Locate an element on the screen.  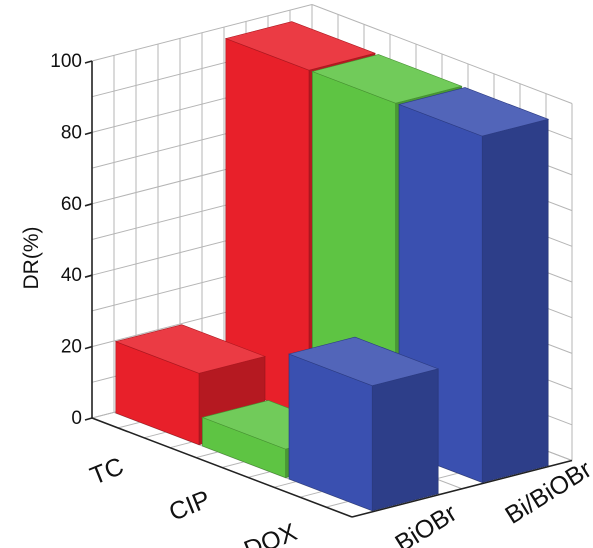
x-category-label: CIP is located at coordinates (189, 506).